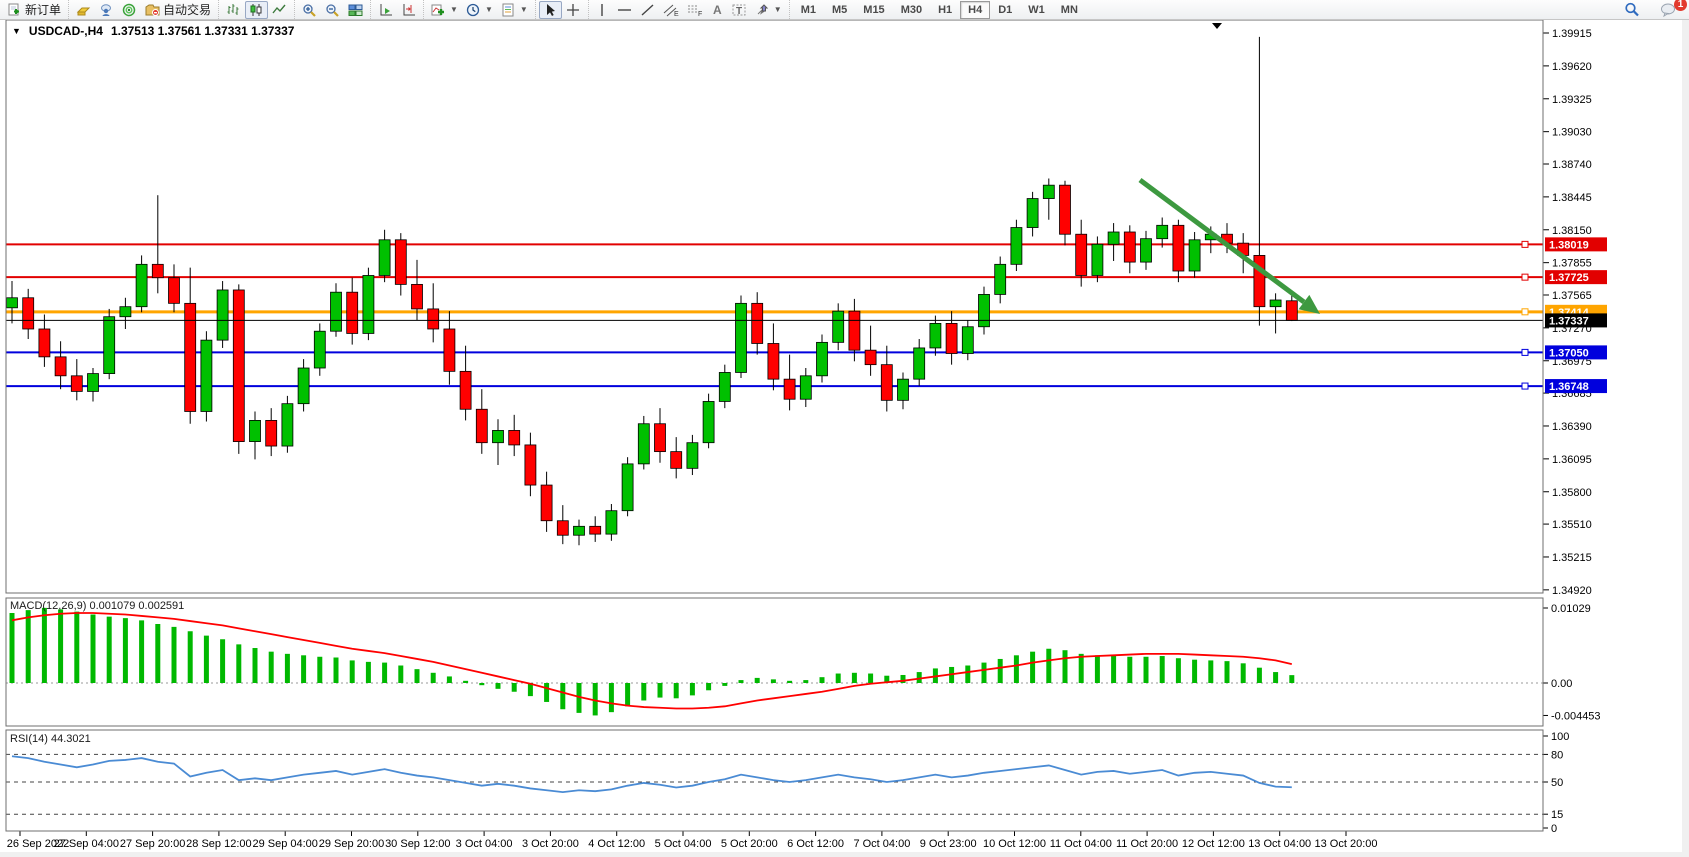 The height and width of the screenshot is (857, 1689). Describe the element at coordinates (808, 9) in the screenshot. I see `timeframe-M1: M1` at that location.